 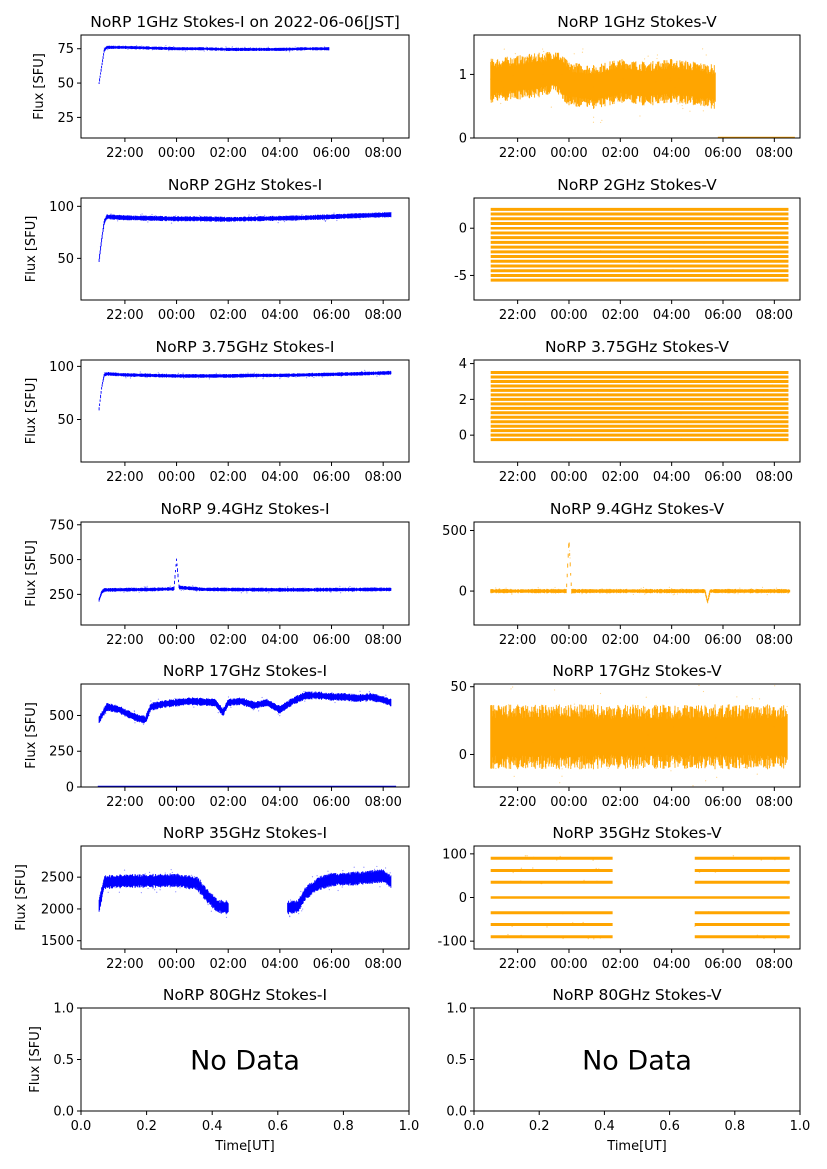 What do you see at coordinates (176, 153) in the screenshot?
I see `xtick-label: 00:00` at bounding box center [176, 153].